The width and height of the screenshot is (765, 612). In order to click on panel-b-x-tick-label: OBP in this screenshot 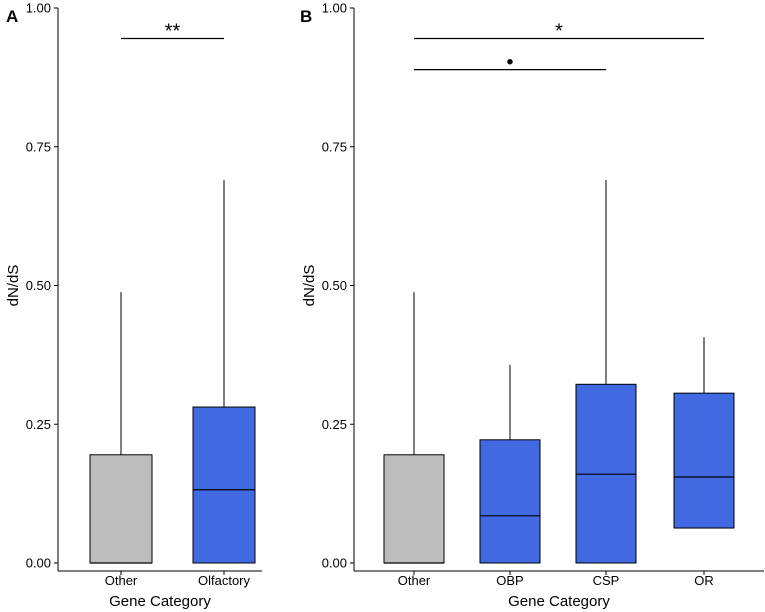, I will do `click(509, 580)`.